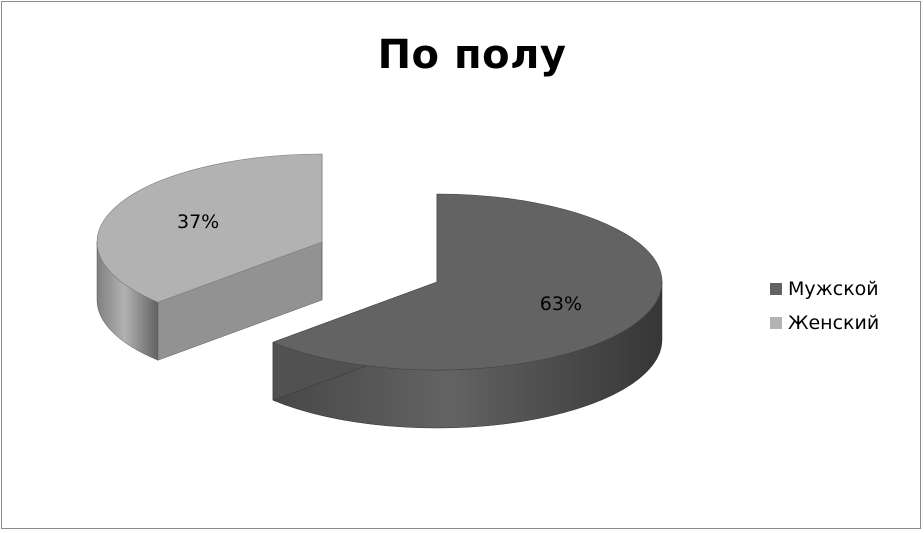 This screenshot has height=533, width=924. What do you see at coordinates (467, 282) in the screenshot?
I see `pie-slice-Мужской` at bounding box center [467, 282].